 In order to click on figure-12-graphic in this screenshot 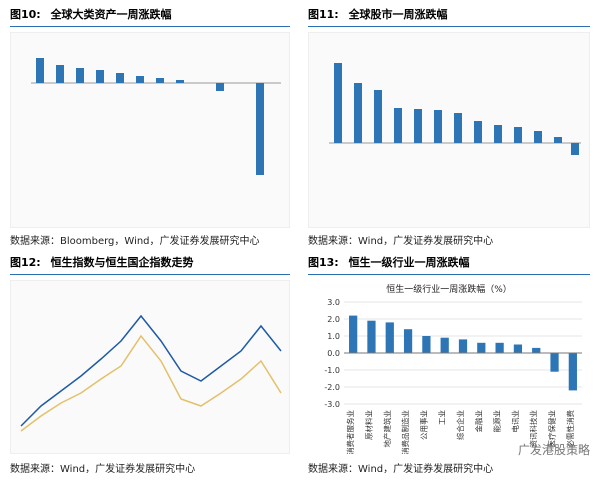, I will do `click(151, 373)`.